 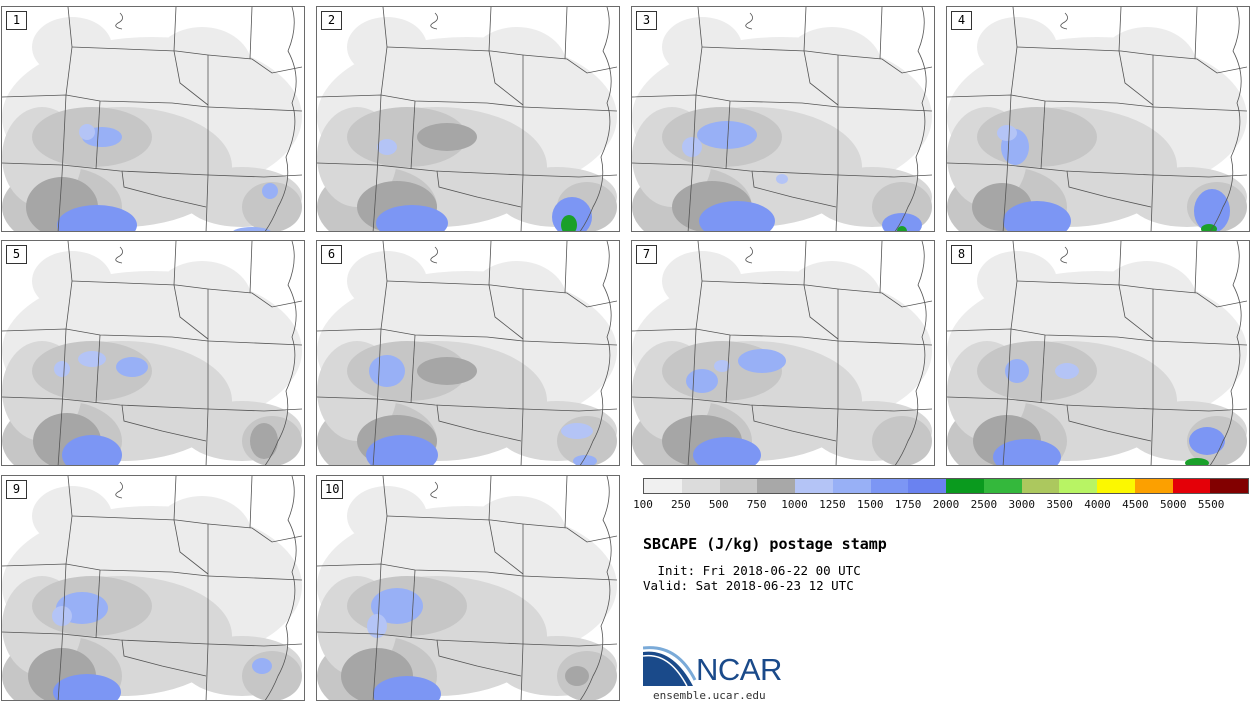 I want to click on colorbar-tick-label: 1750, so click(x=908, y=504).